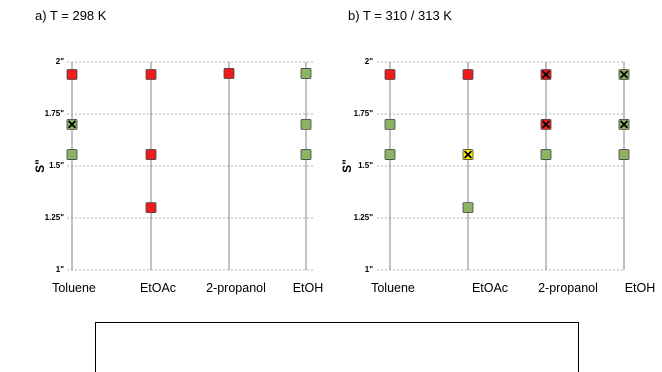 The image size is (662, 372). I want to click on panel-a-title: a) T = 298 K, so click(71, 15).